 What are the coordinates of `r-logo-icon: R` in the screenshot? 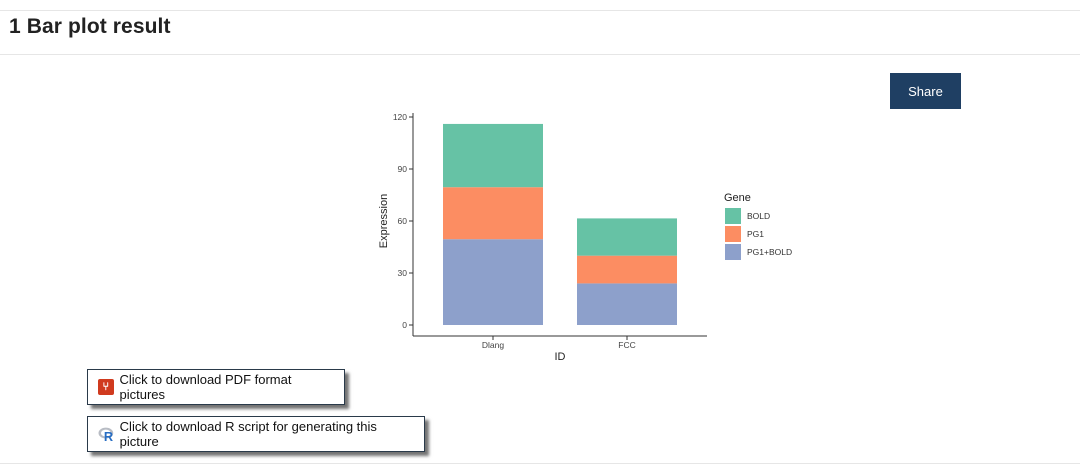 It's located at (106, 434).